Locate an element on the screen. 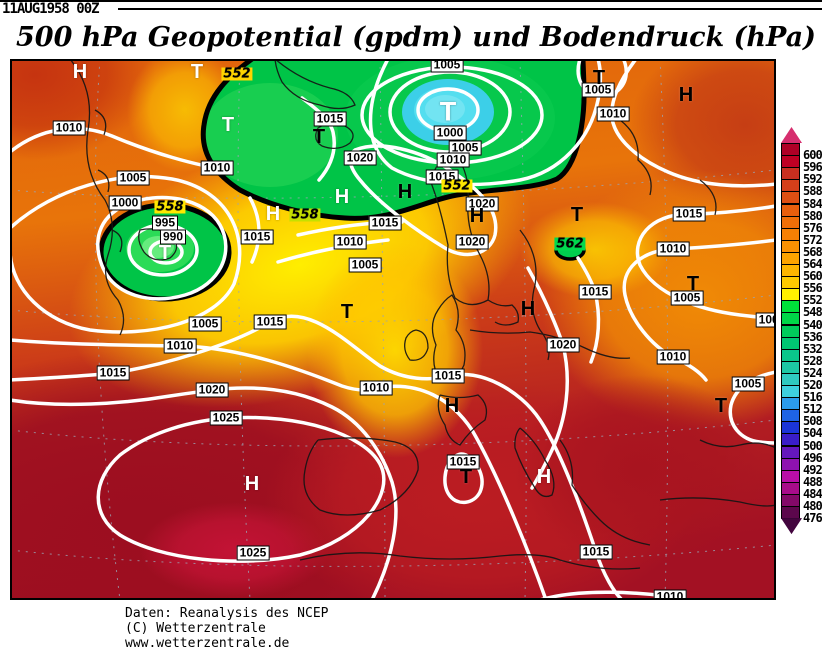 The height and width of the screenshot is (656, 822). colorbar-value: 568 is located at coordinates (812, 251).